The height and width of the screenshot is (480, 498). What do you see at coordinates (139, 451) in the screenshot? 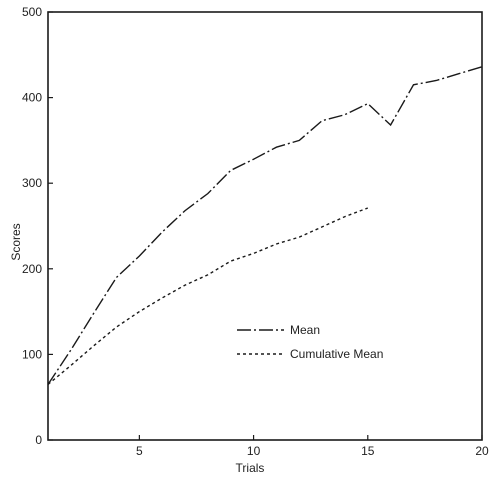
I see `x-tick-label: 5` at bounding box center [139, 451].